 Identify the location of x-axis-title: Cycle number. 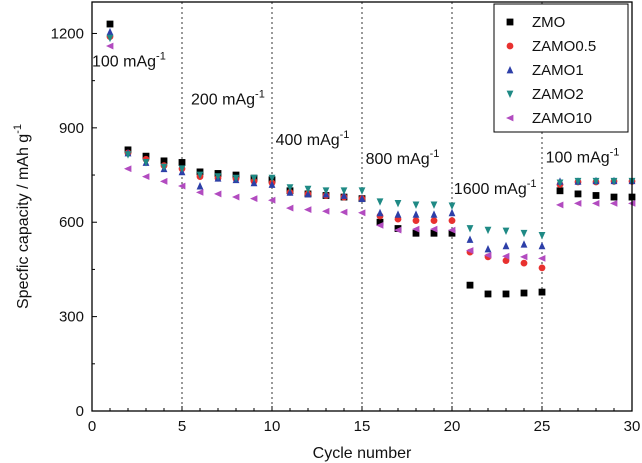
(362, 453).